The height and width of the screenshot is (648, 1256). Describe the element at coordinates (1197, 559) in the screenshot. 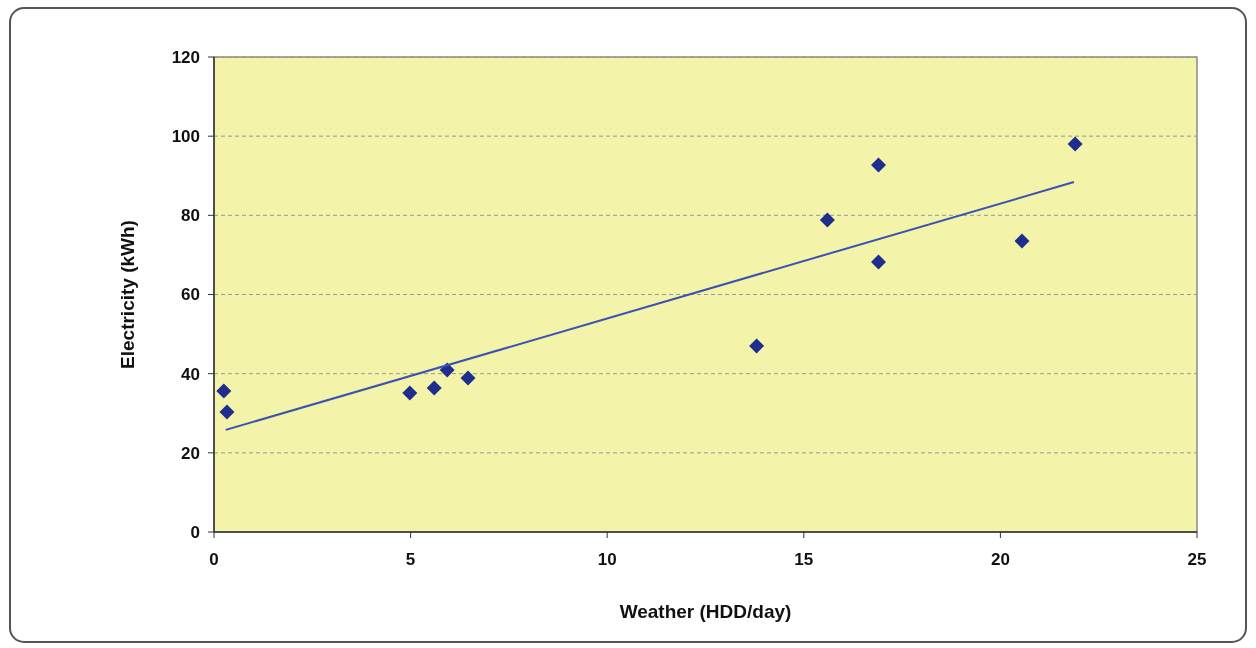

I see `x-tick-label: 25` at that location.